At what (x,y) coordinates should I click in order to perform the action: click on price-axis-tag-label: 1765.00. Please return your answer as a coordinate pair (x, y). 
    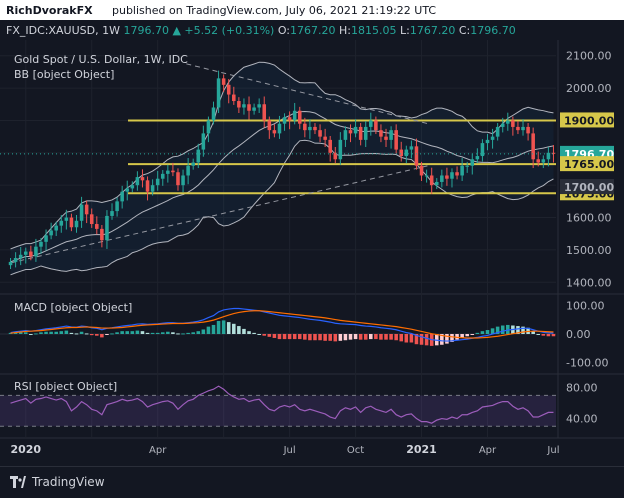
    Looking at the image, I should click on (589, 164).